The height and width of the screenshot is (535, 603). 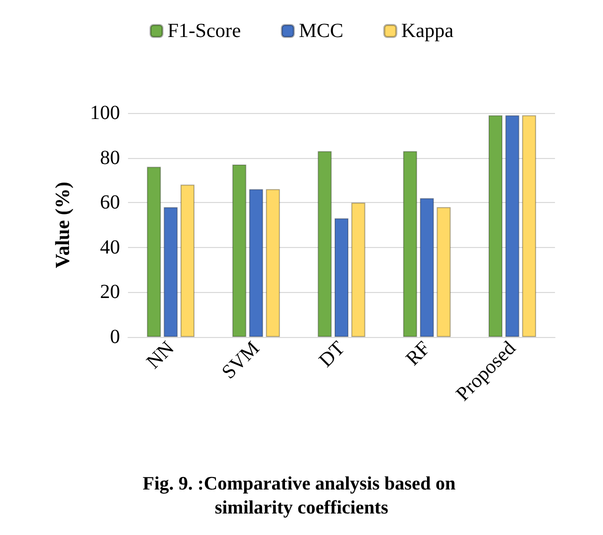 I want to click on y-tick-label: 80, so click(x=110, y=157).